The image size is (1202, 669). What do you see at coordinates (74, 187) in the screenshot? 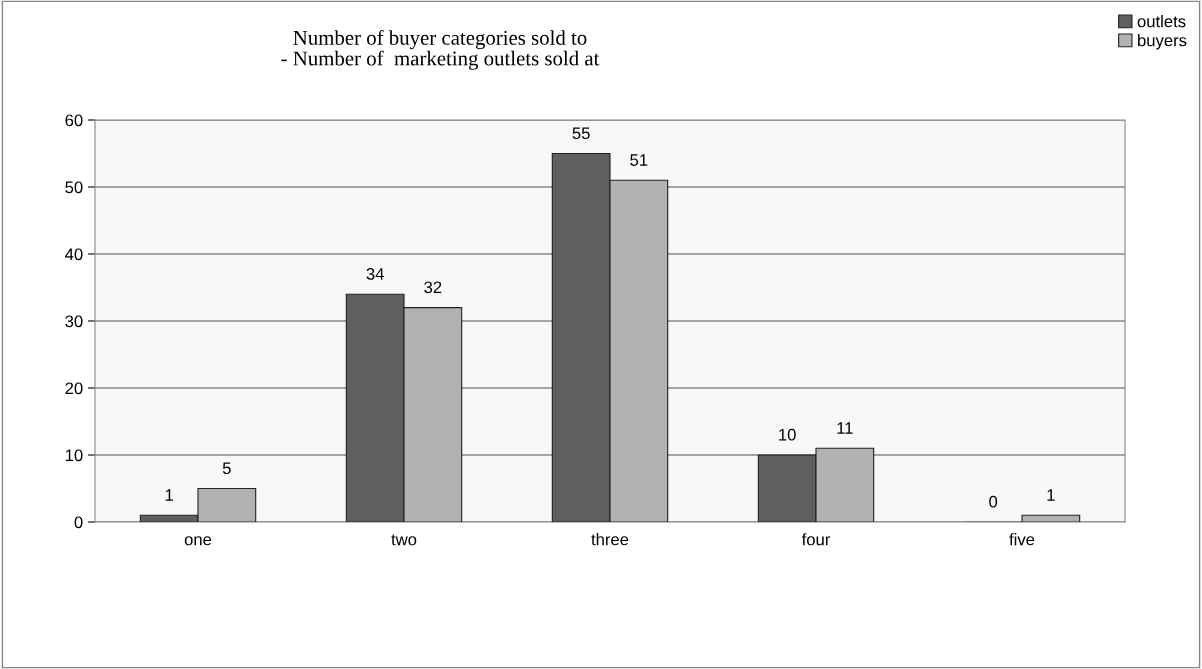
I see `y-tick-label: 50` at bounding box center [74, 187].